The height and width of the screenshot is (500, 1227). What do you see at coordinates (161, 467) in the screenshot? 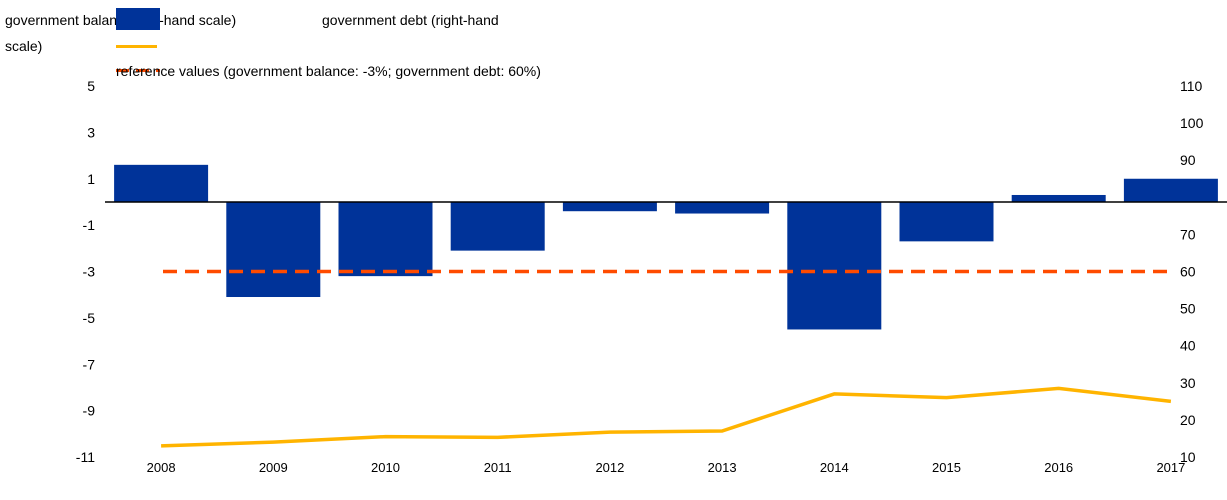
I see `x-tick-label: 2008` at bounding box center [161, 467].